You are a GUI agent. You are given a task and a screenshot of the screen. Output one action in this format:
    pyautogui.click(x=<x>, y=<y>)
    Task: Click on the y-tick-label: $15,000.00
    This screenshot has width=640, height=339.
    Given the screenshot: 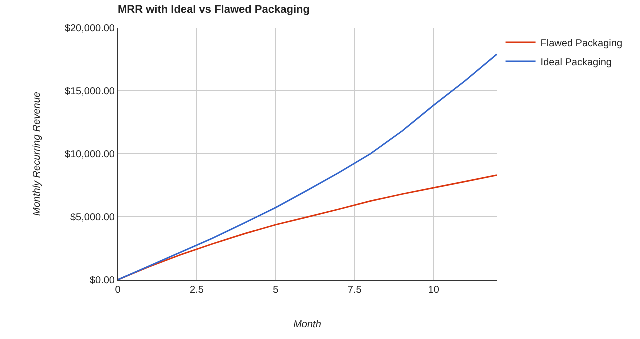 What is the action you would take?
    pyautogui.click(x=90, y=92)
    